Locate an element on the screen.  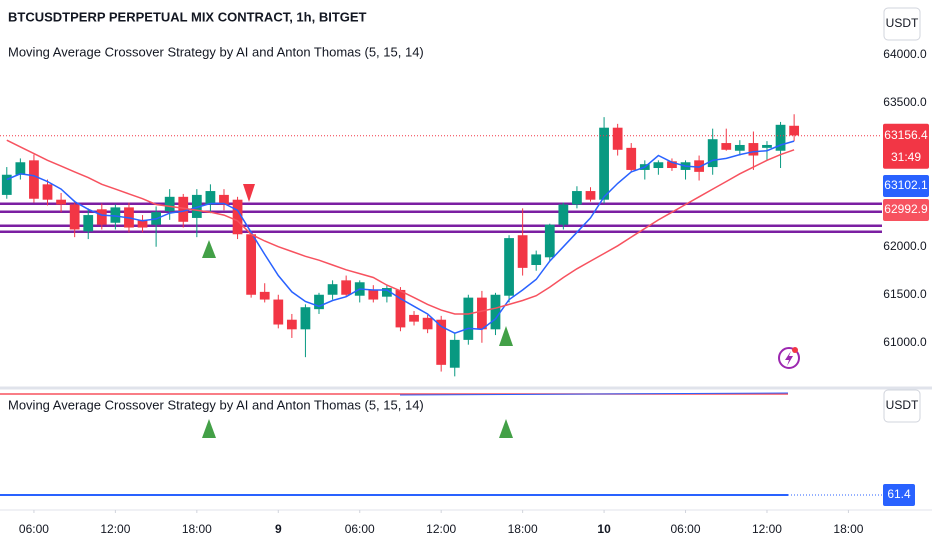
lower-value-label: 61.4 is located at coordinates (899, 494).